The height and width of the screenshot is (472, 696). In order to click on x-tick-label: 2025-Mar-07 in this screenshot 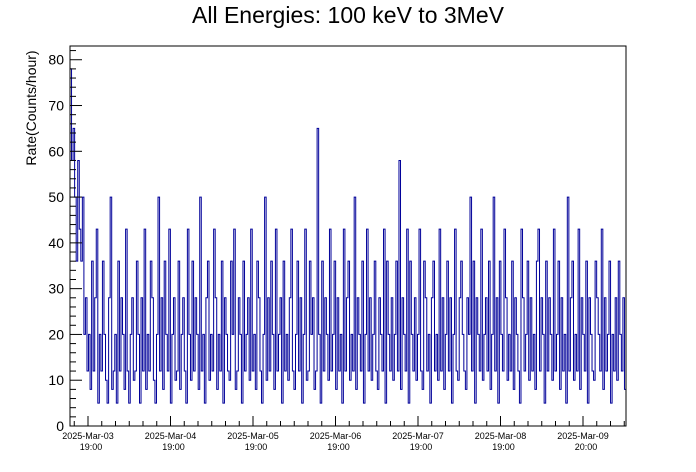, I will do `click(418, 436)`.